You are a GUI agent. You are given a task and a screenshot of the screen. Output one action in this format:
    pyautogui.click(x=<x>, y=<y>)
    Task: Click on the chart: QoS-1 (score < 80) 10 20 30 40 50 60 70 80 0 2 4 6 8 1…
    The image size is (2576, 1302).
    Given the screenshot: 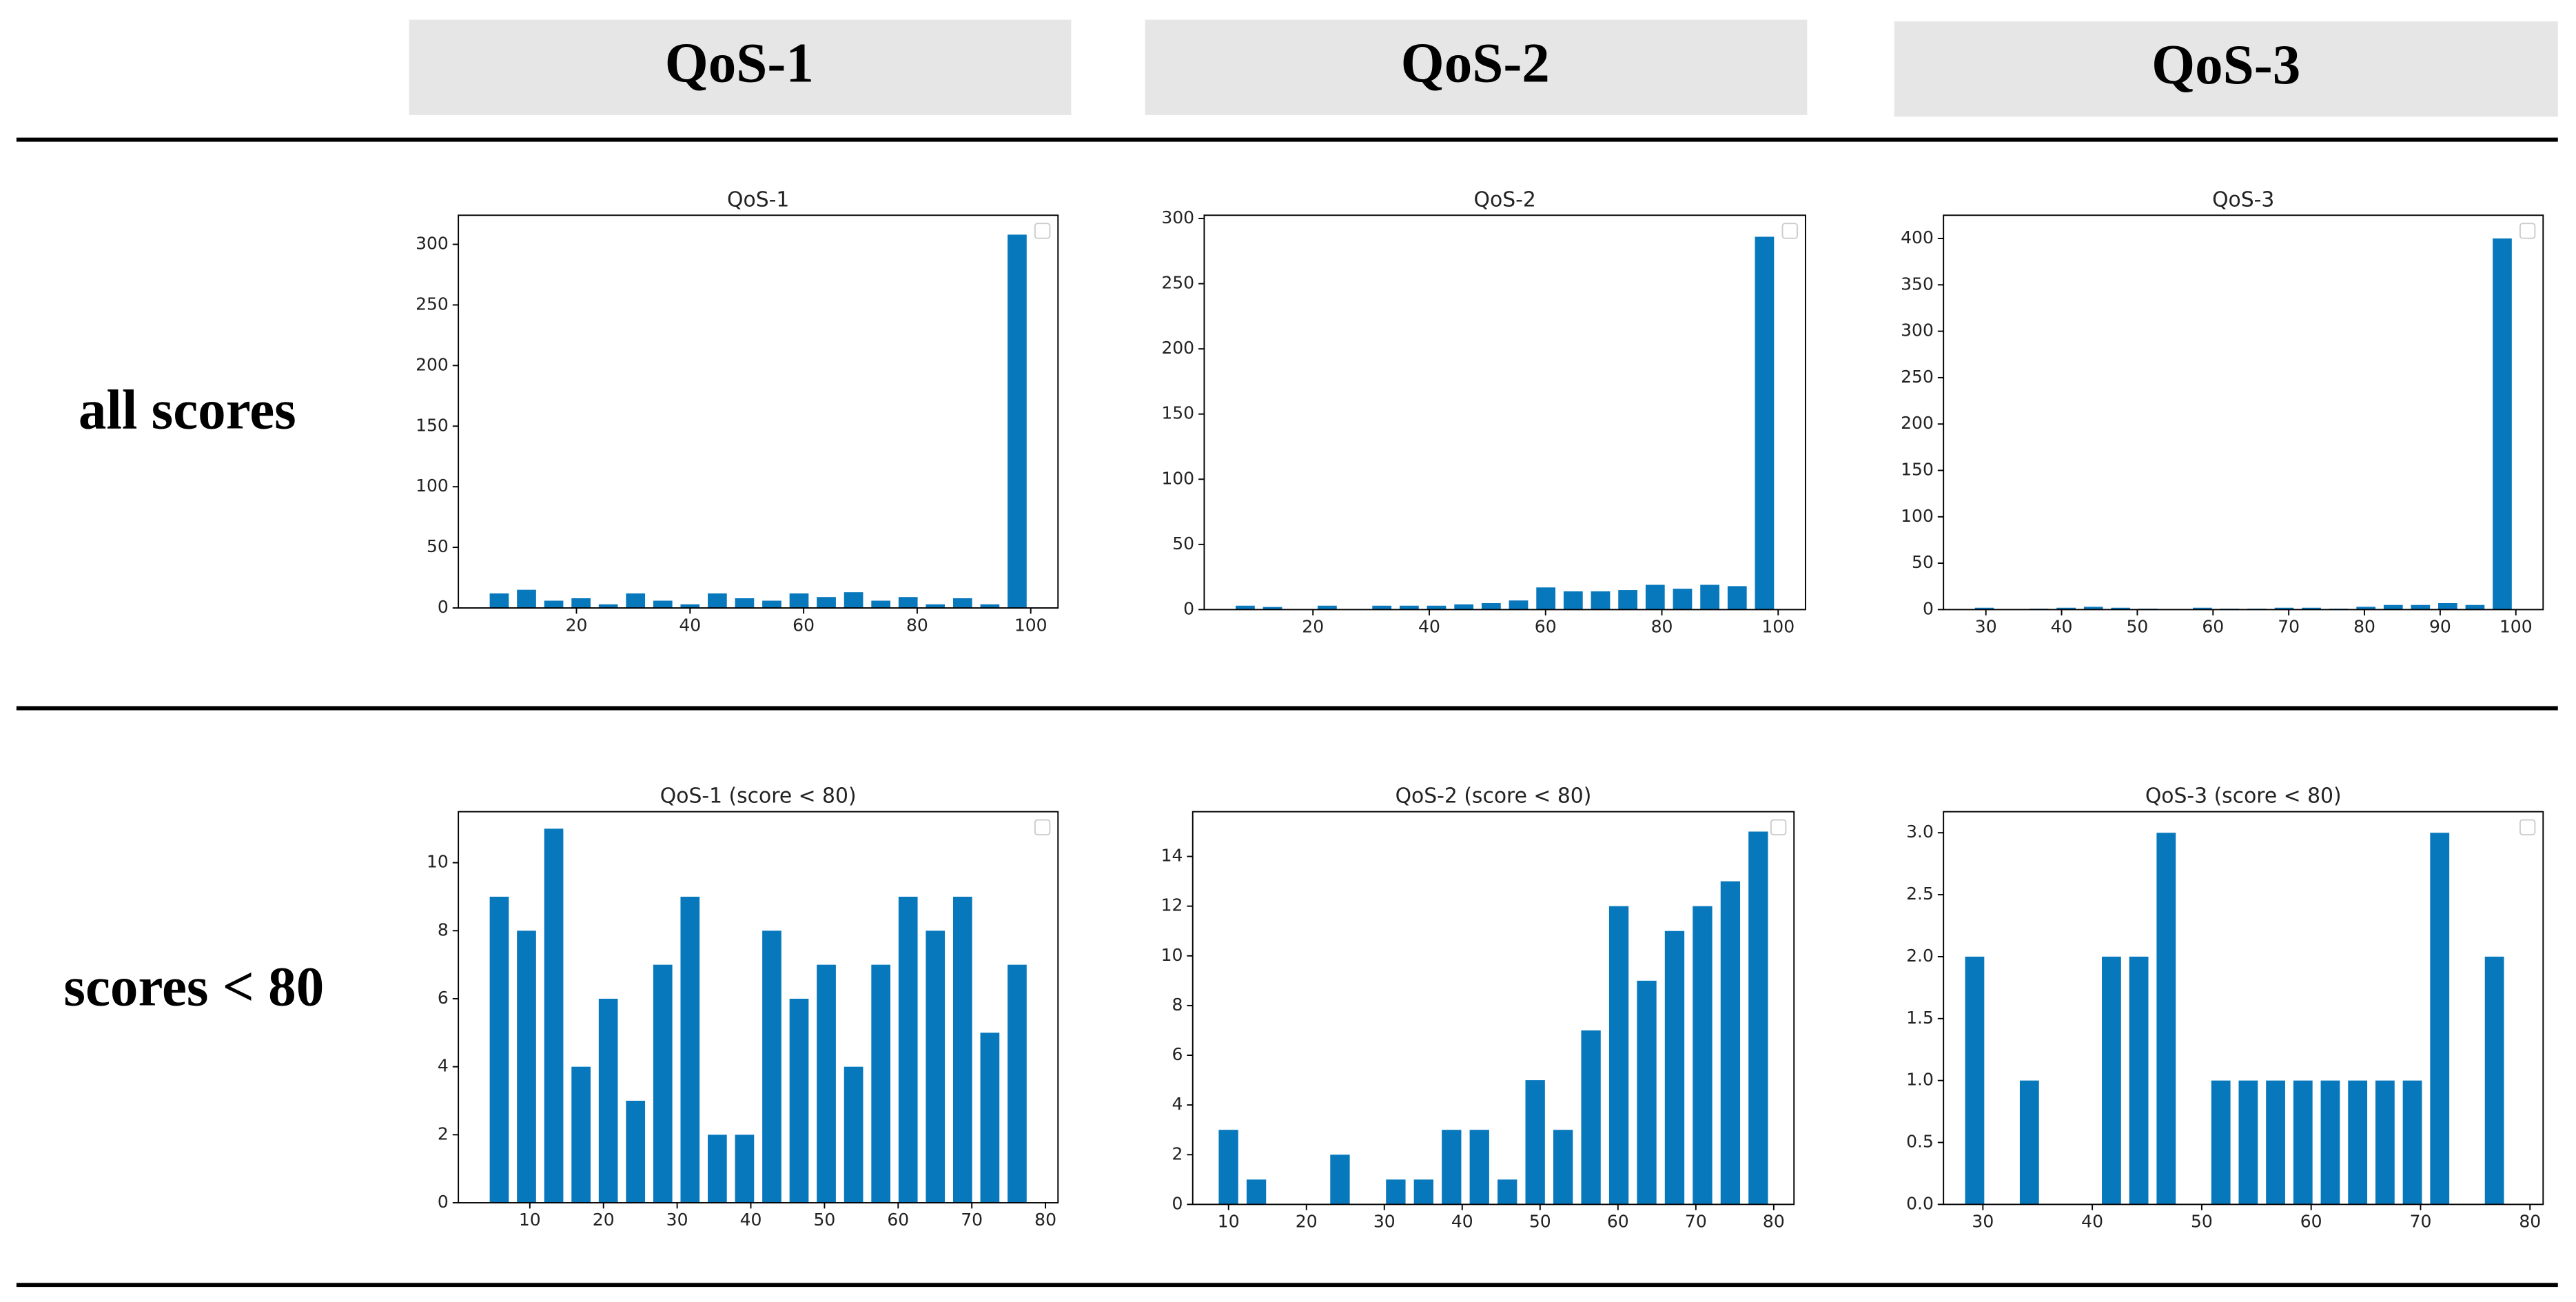 What is the action you would take?
    pyautogui.click(x=743, y=1007)
    